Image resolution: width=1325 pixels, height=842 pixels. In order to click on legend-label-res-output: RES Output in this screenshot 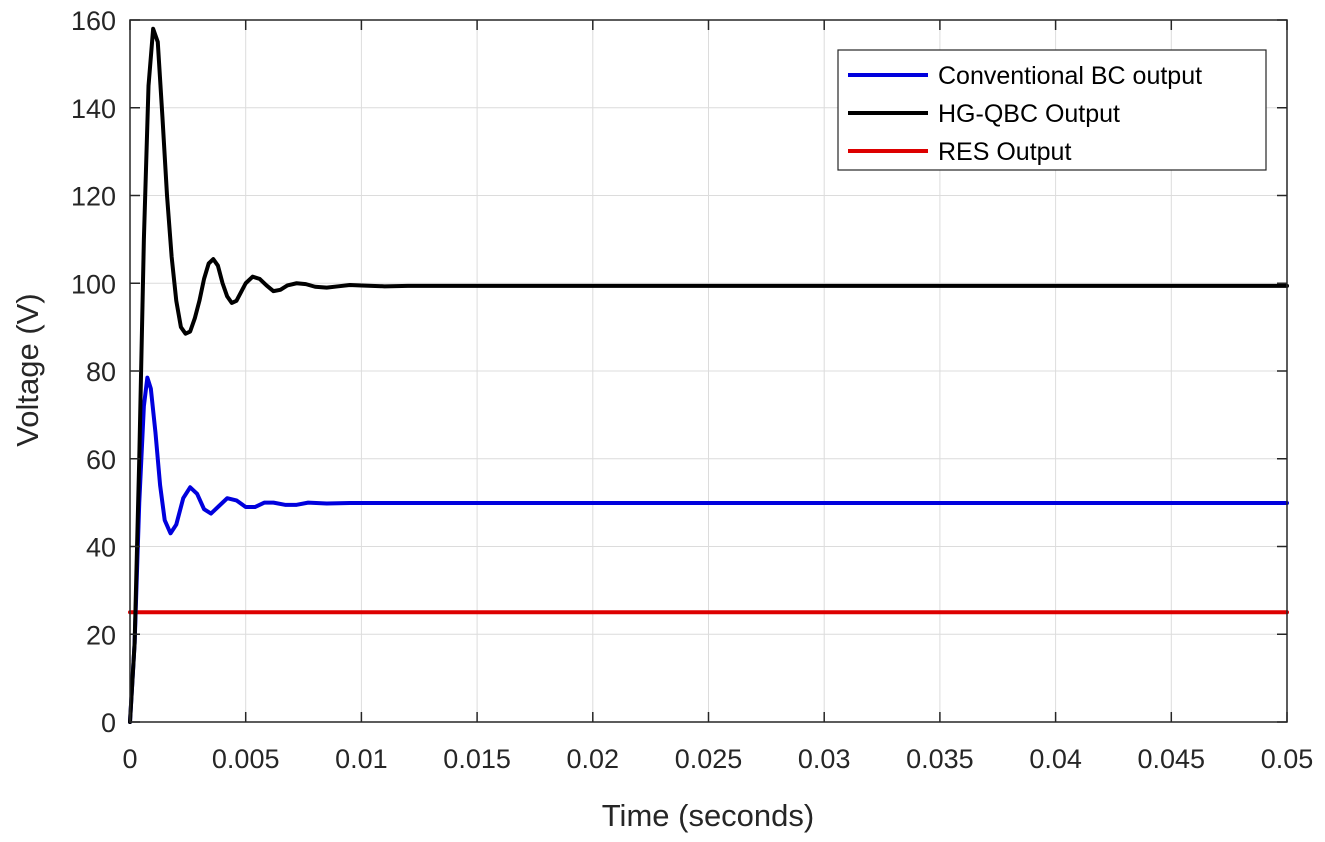, I will do `click(1004, 152)`.